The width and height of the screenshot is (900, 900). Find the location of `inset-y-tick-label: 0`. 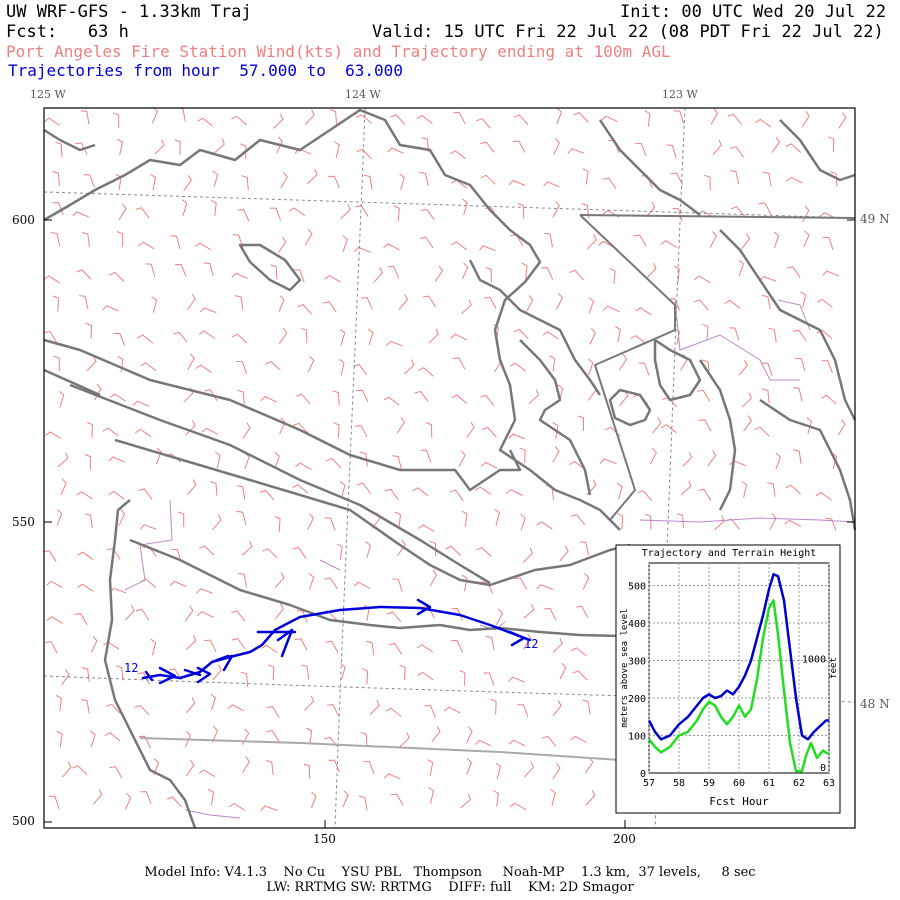

inset-y-tick-label: 0 is located at coordinates (643, 774).